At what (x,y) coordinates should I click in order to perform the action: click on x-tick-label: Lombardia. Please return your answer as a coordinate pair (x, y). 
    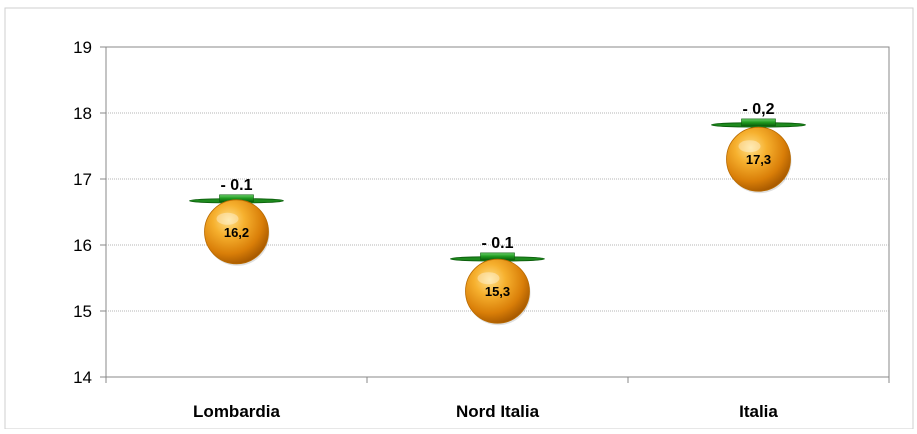
    Looking at the image, I should click on (236, 411).